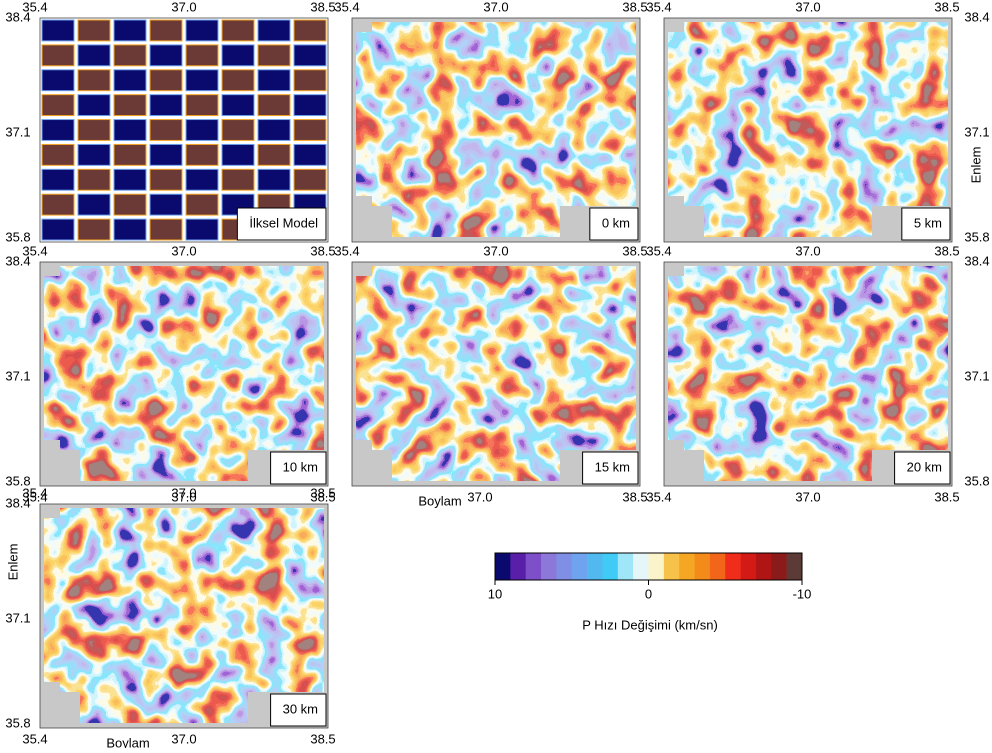  I want to click on panel-label: 10 km, so click(300, 466).